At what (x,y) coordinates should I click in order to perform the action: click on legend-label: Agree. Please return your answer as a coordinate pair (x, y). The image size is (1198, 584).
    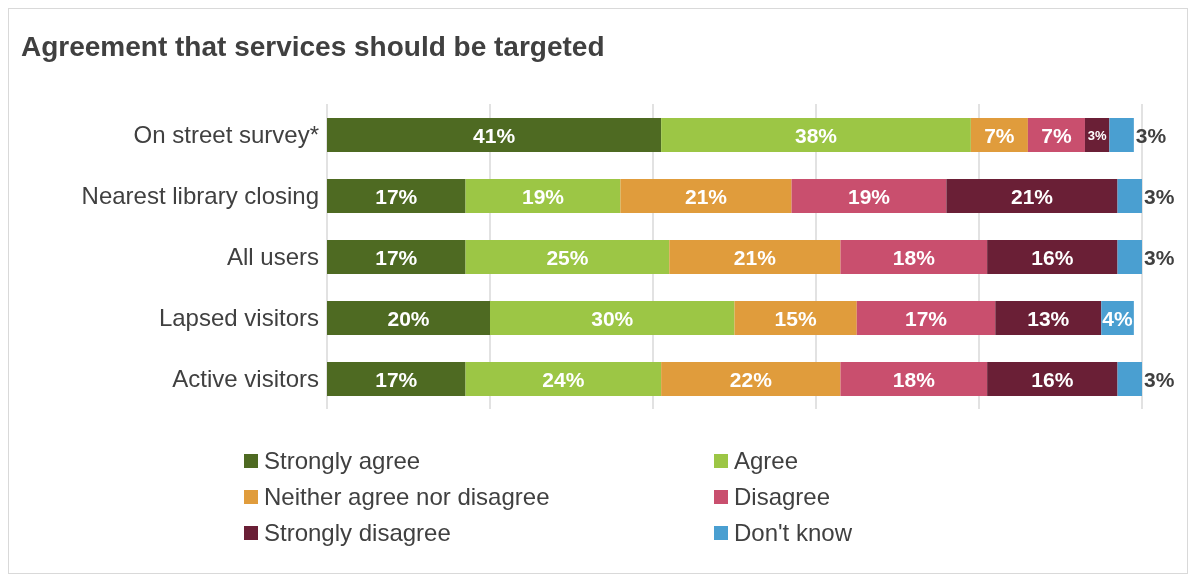
    Looking at the image, I should click on (766, 461).